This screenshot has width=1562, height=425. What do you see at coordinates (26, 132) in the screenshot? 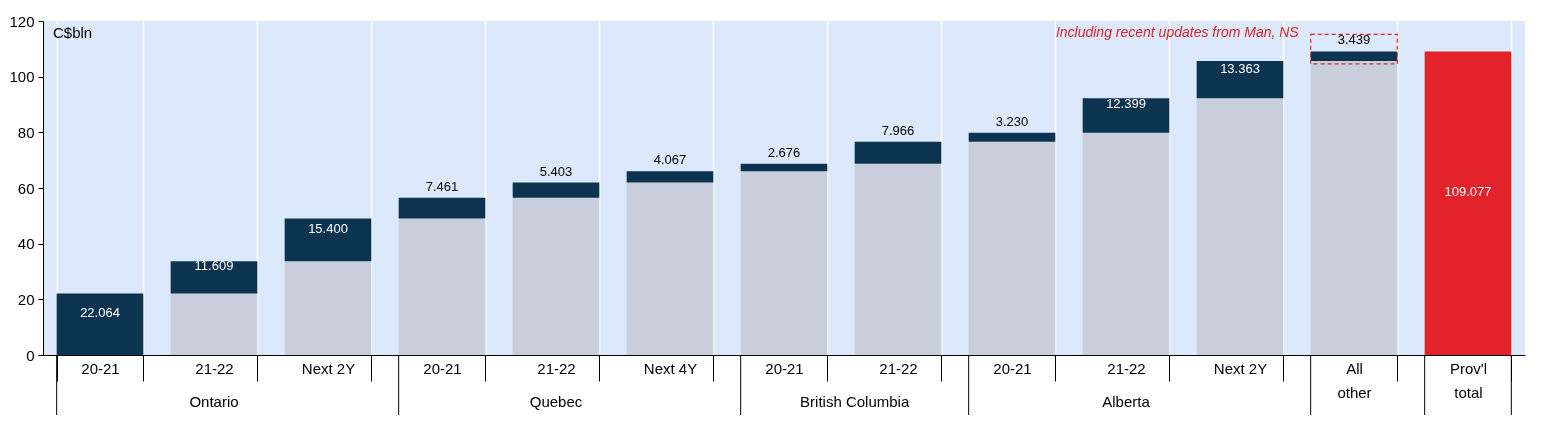
I see `y-tick-label: 80` at bounding box center [26, 132].